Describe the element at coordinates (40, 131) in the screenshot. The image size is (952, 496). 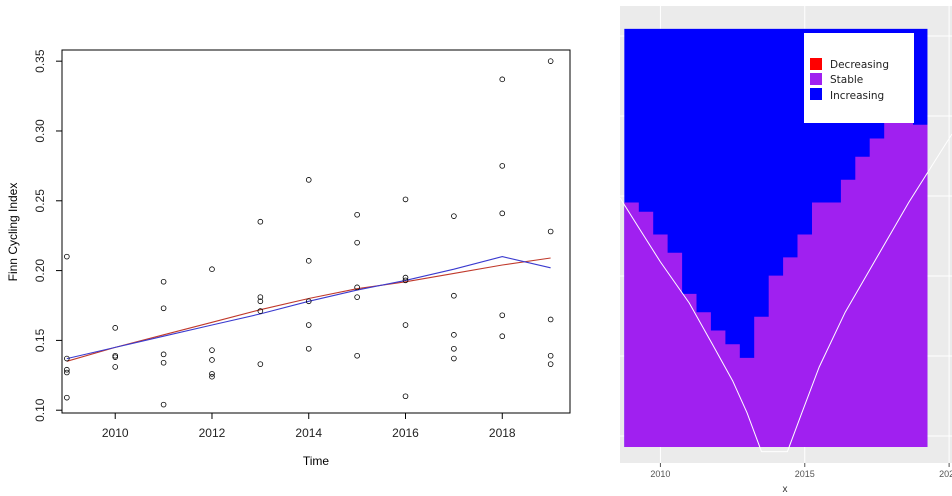
I see `y-tick-label: 0.30` at that location.